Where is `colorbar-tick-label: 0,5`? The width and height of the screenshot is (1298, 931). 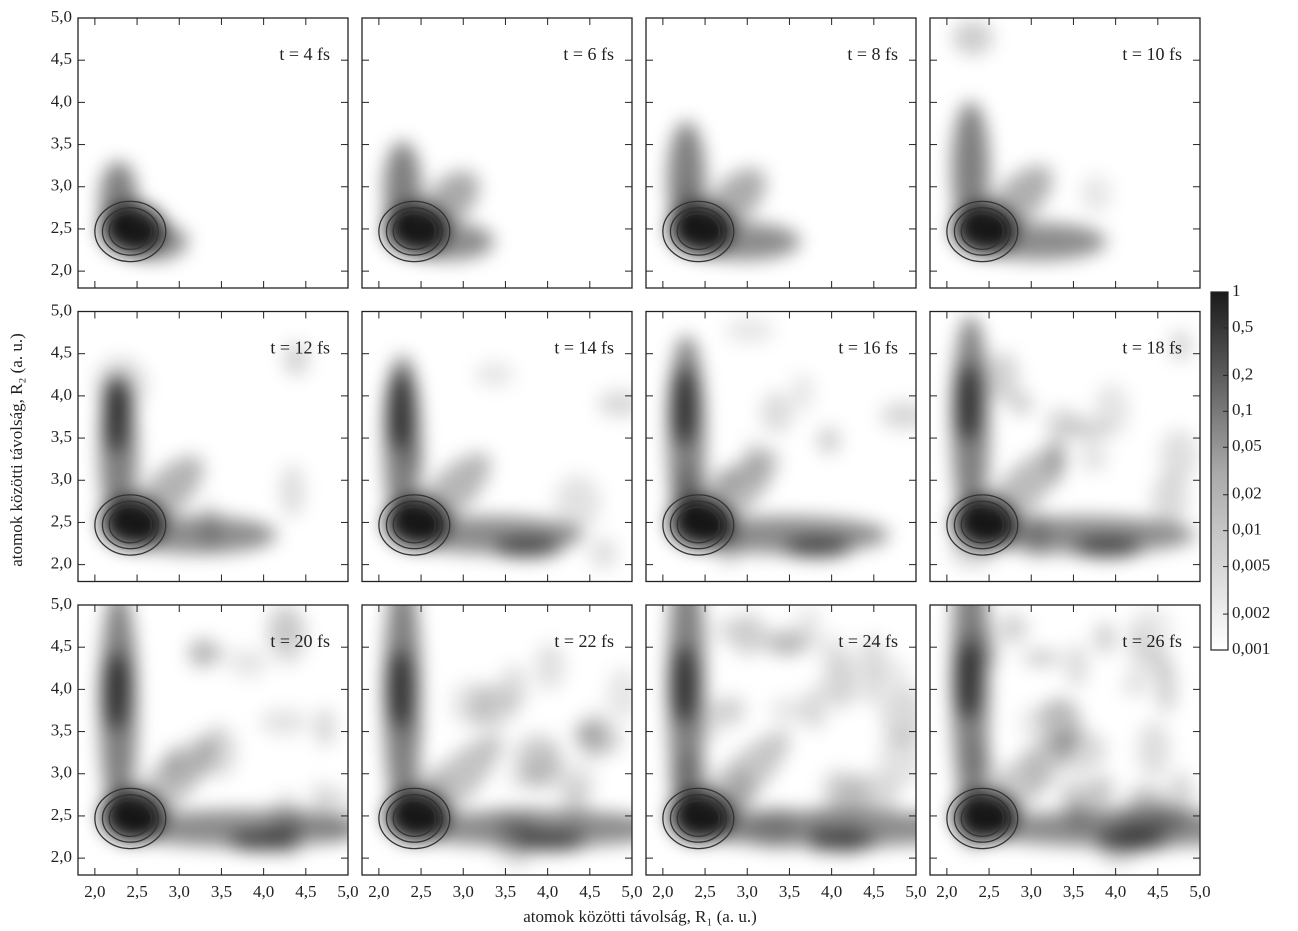
colorbar-tick-label: 0,5 is located at coordinates (1242, 326).